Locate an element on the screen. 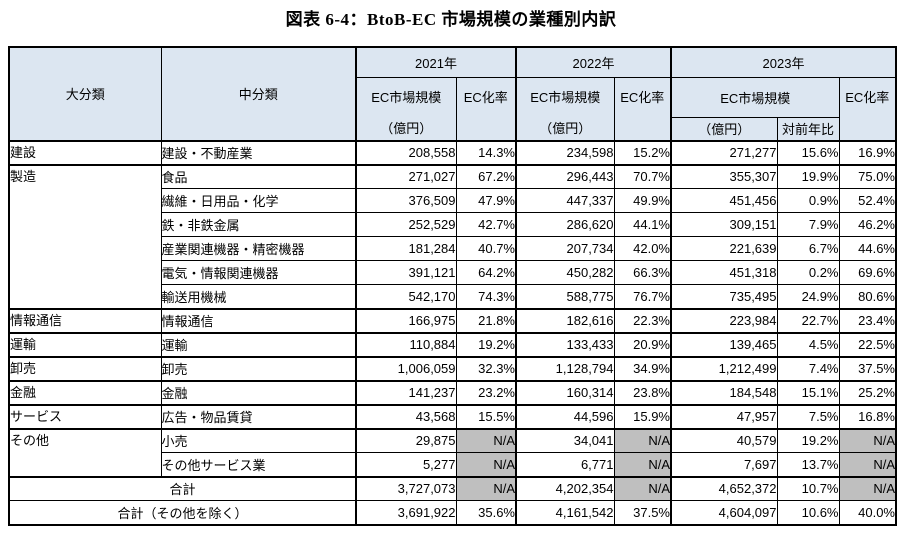 This screenshot has height=545, width=902. cell-market-2023: 139,465 is located at coordinates (724, 344).